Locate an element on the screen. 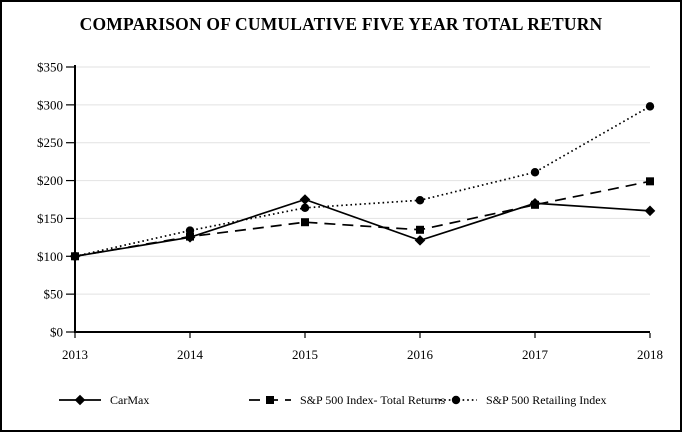 This screenshot has height=432, width=682. x-tick-label: 2017 is located at coordinates (535, 354).